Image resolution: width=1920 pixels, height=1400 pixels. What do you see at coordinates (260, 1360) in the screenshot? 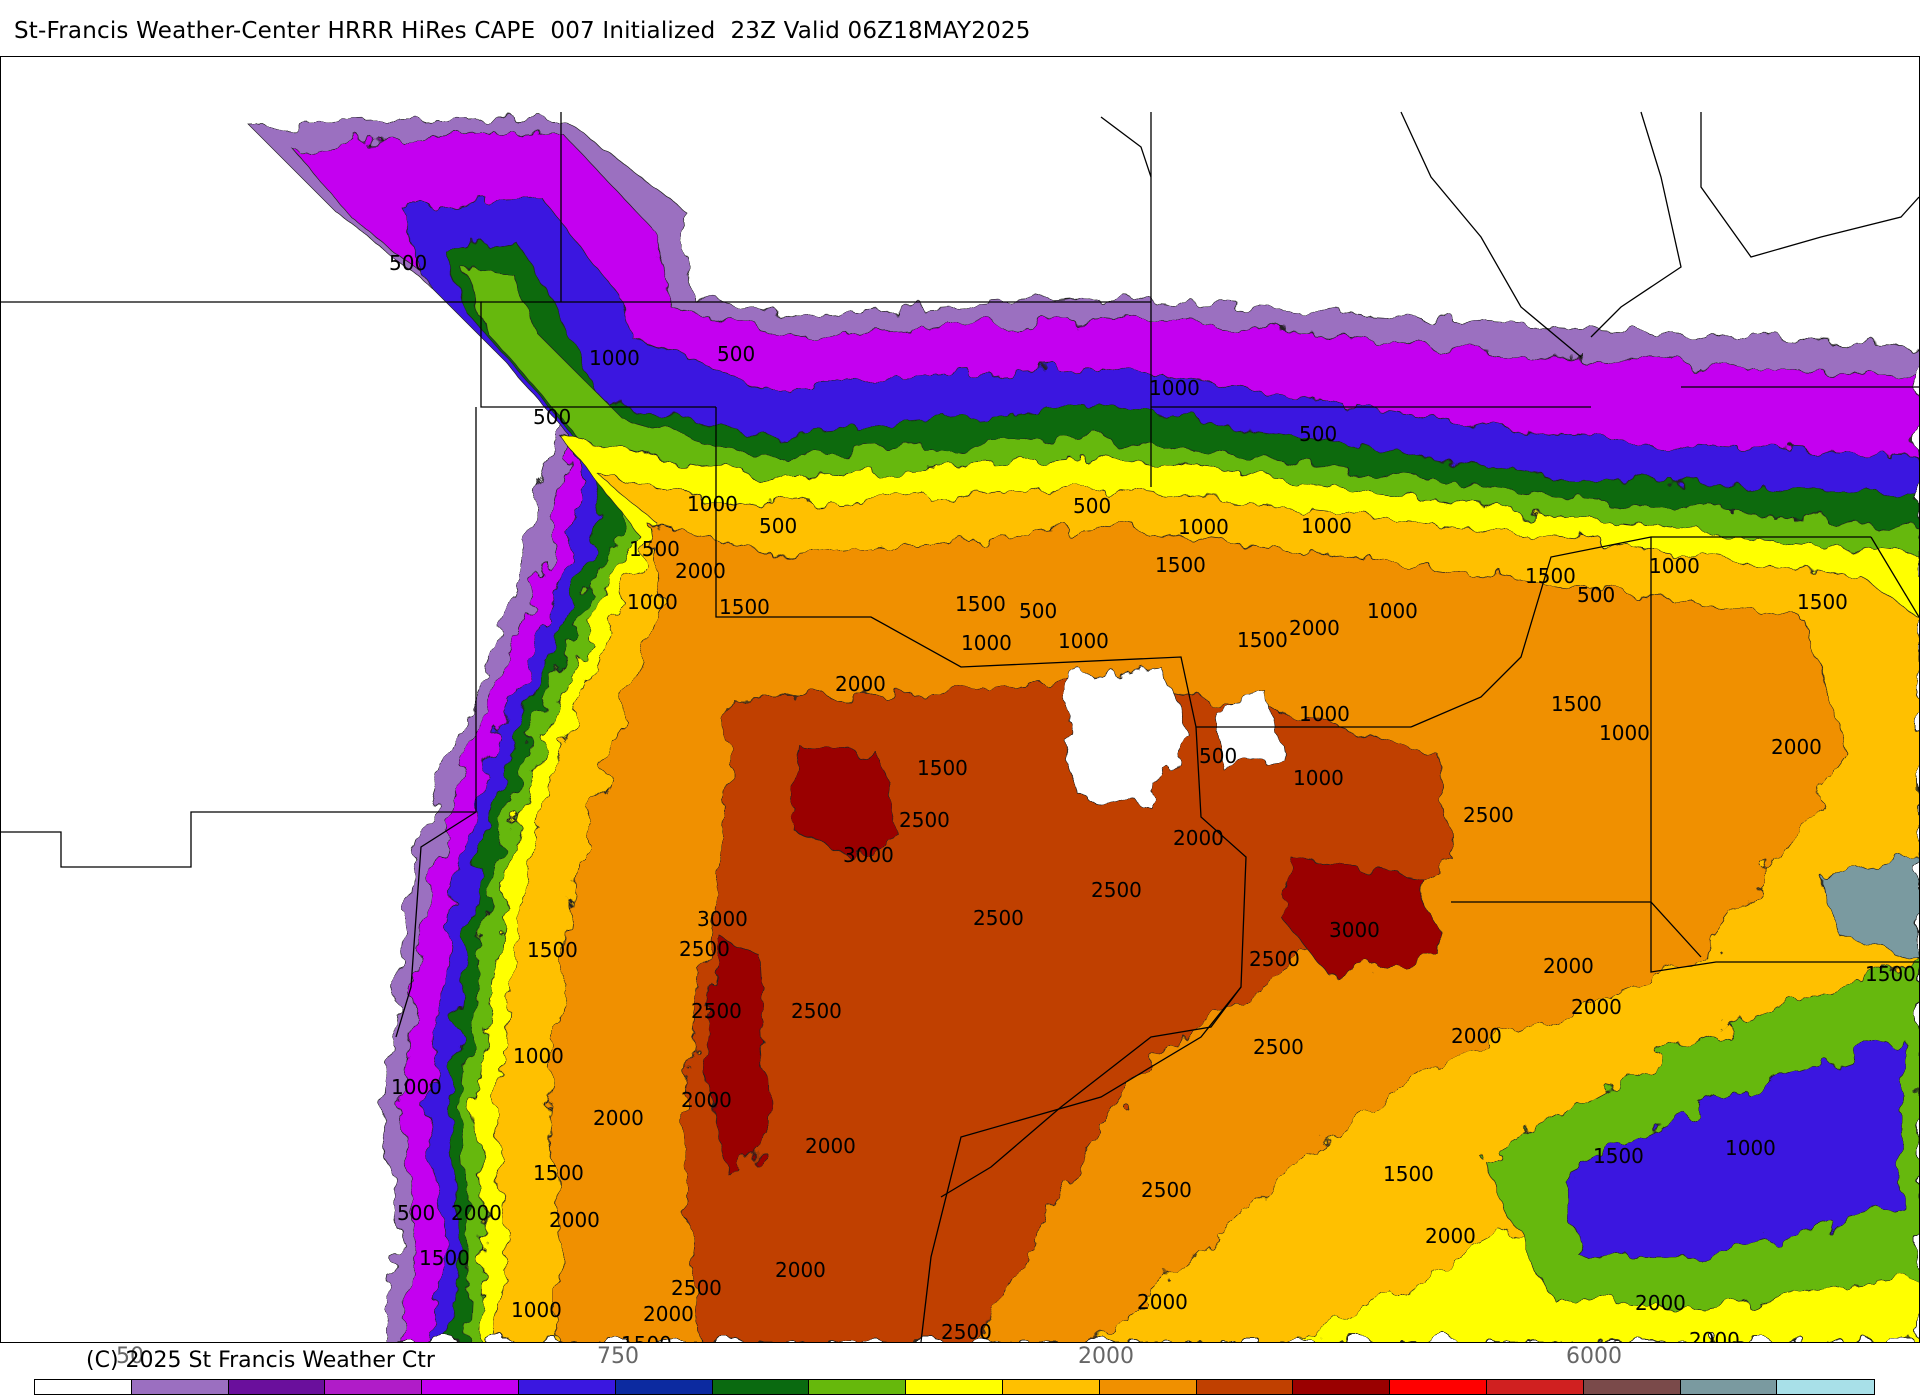
I see `copyright-text: (C) 2025 St Francis Weather Ctr` at bounding box center [260, 1360].